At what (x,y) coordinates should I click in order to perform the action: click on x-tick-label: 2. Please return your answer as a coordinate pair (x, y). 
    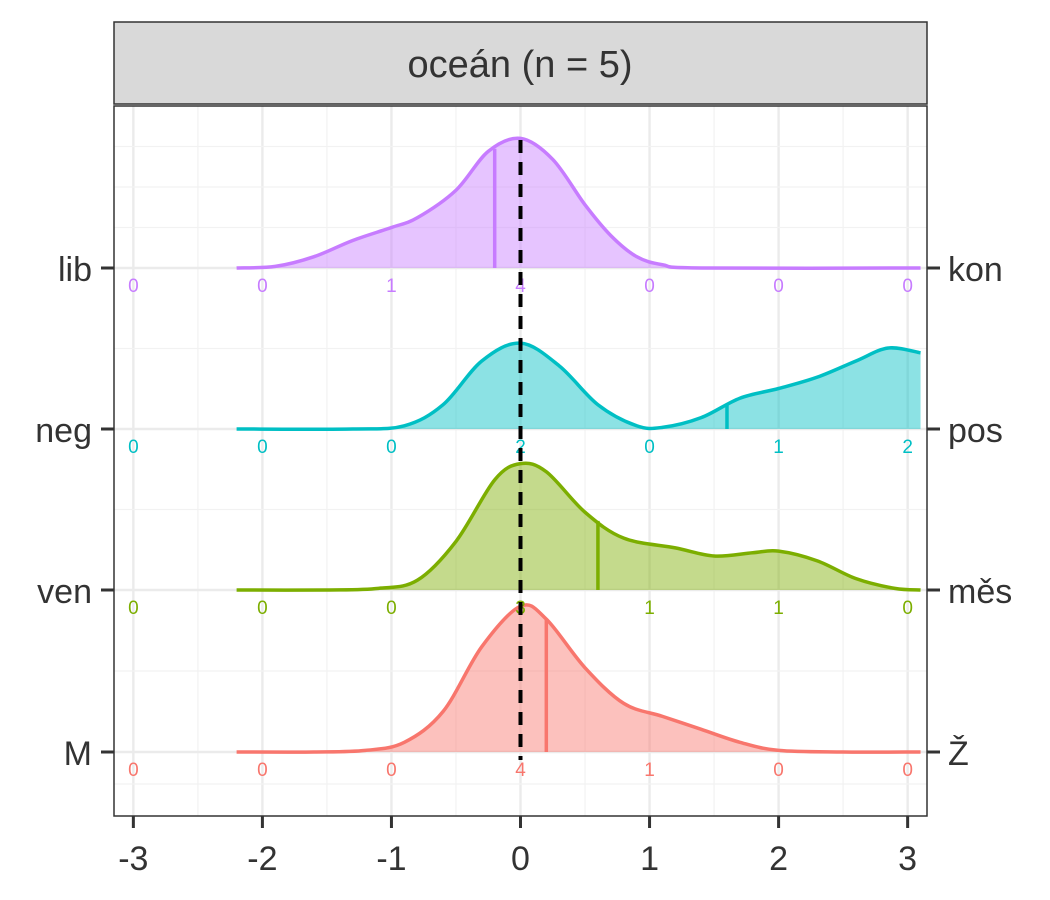
    Looking at the image, I should click on (778, 859).